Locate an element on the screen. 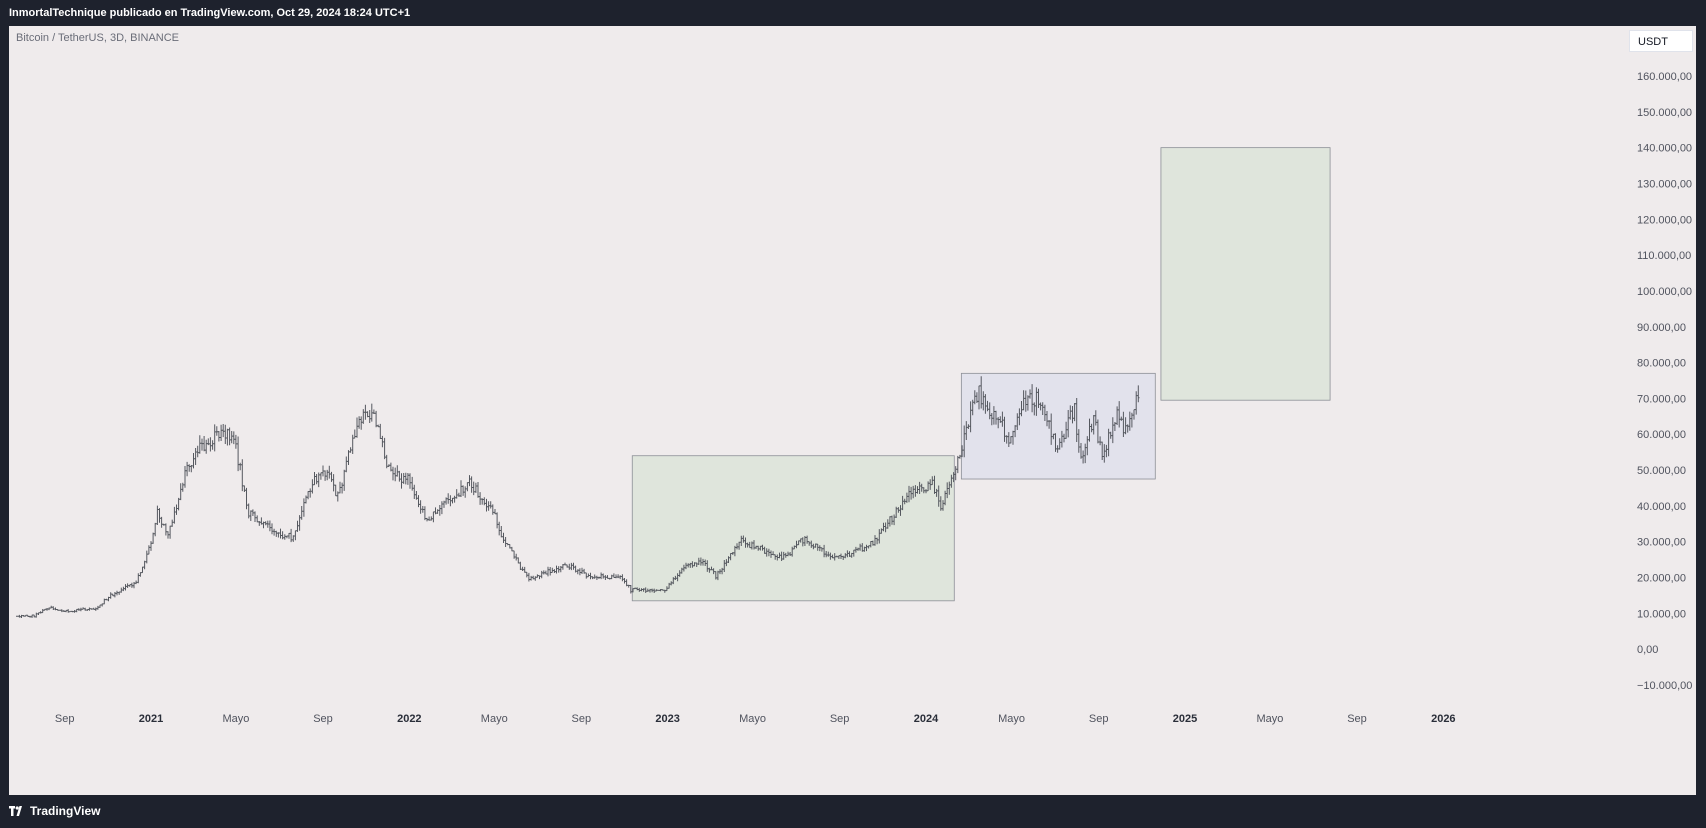 The width and height of the screenshot is (1706, 828). currency-button: USDT is located at coordinates (1661, 41).